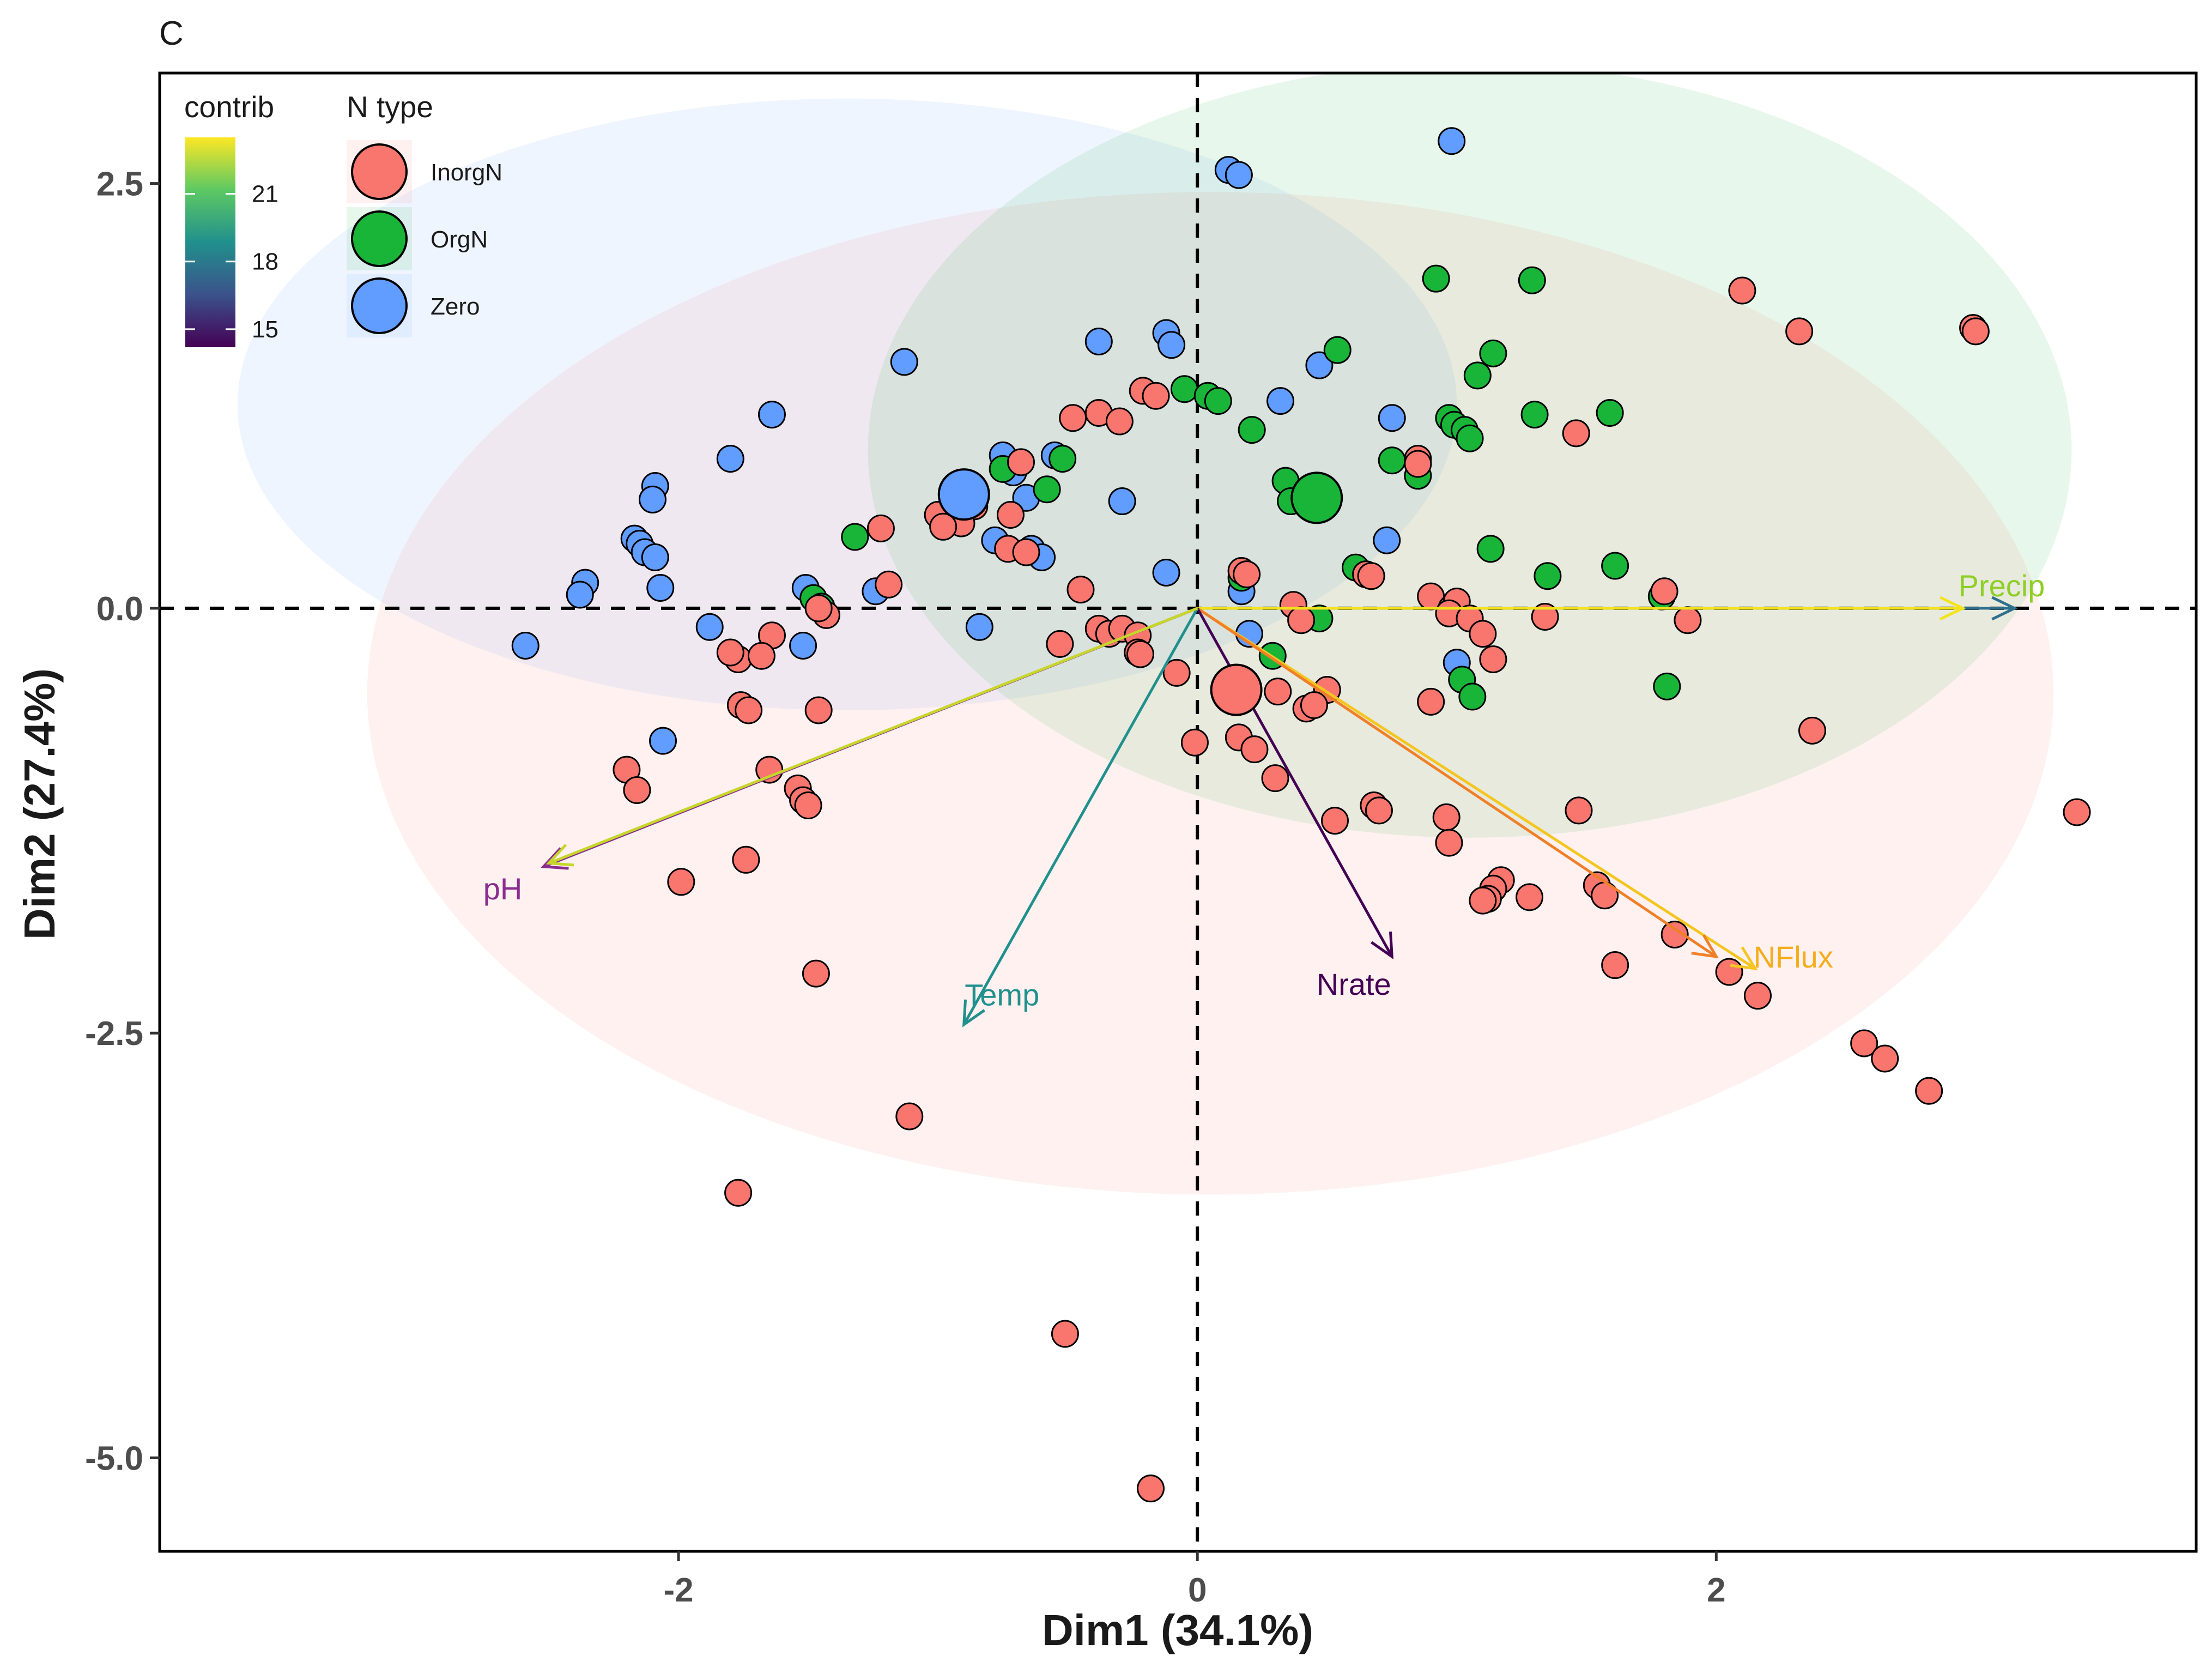 This screenshot has height=1662, width=2212. Describe the element at coordinates (1354, 984) in the screenshot. I see `arrow-label-nrate: Nrate` at that location.